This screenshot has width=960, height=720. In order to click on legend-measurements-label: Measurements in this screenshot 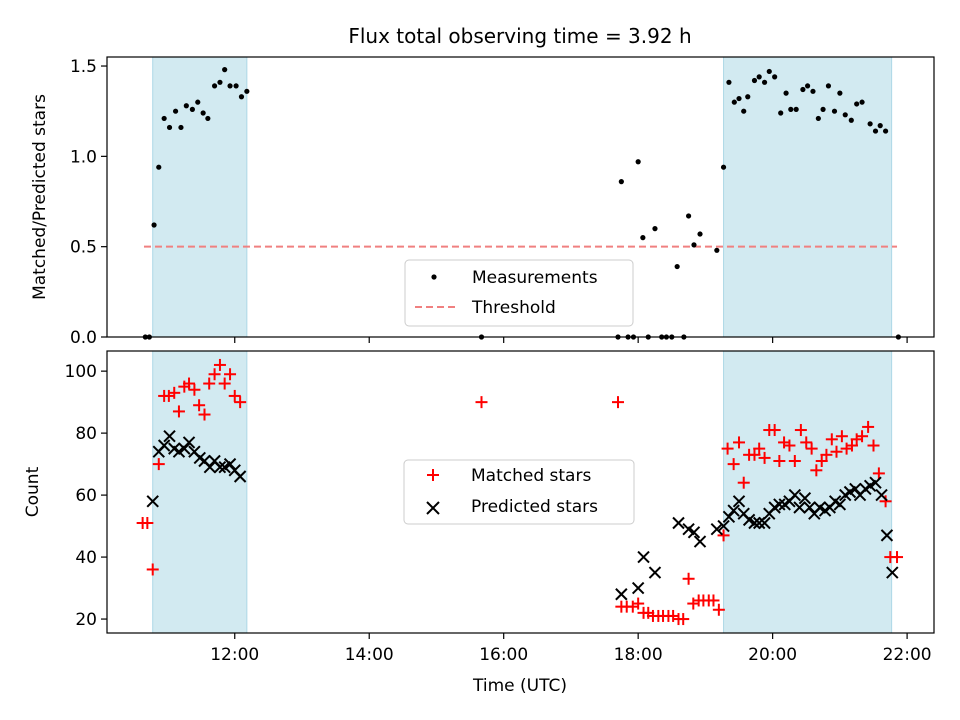, I will do `click(535, 278)`.